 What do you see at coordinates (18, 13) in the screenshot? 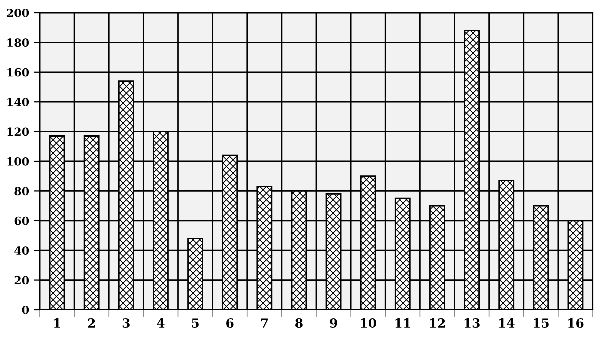
I see `y-tick-label: 200` at bounding box center [18, 13].